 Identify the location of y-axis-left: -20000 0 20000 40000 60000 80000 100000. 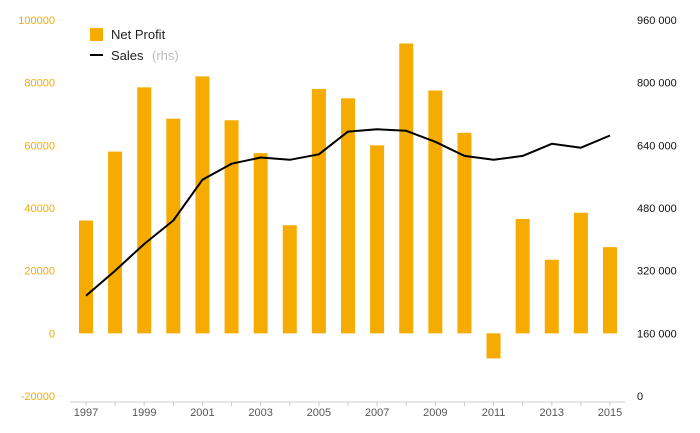
(36, 209).